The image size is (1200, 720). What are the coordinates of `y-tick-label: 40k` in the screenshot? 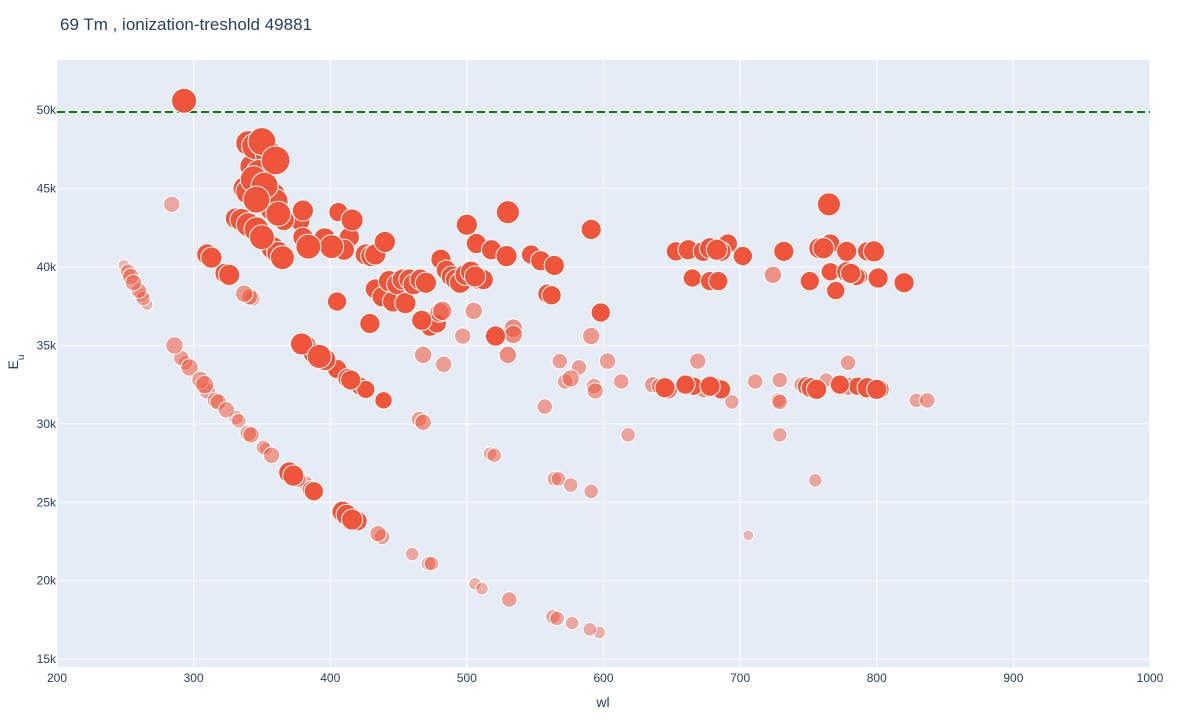 It's located at (47, 267).